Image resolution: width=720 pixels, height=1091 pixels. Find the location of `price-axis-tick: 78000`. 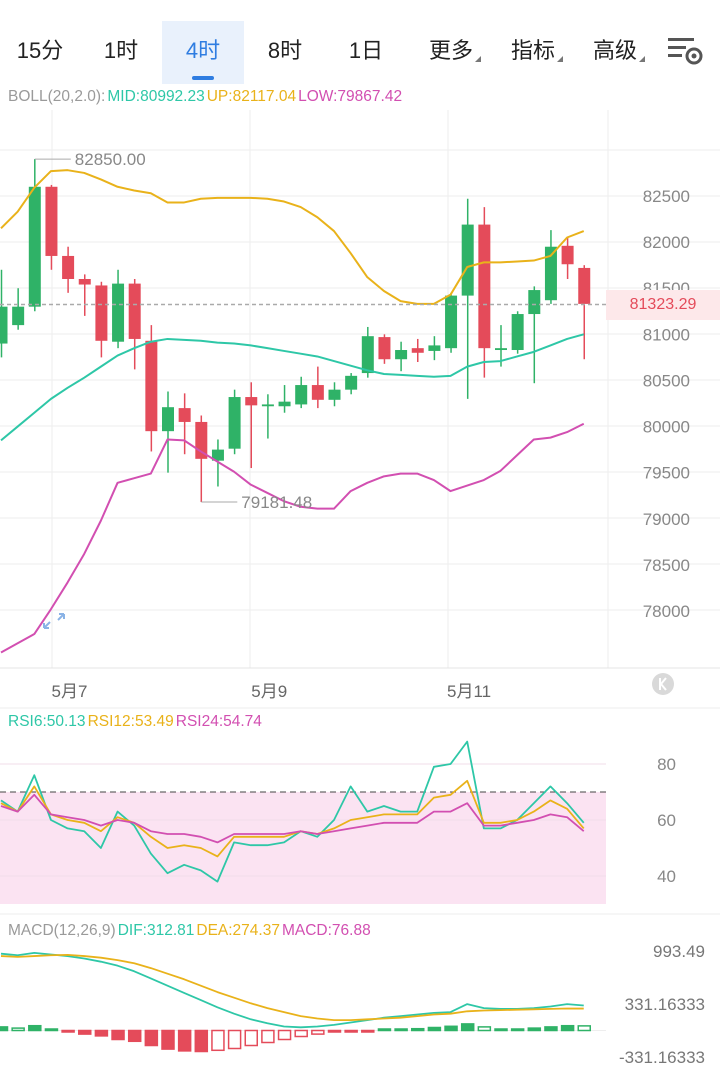

price-axis-tick: 78000 is located at coordinates (666, 611).